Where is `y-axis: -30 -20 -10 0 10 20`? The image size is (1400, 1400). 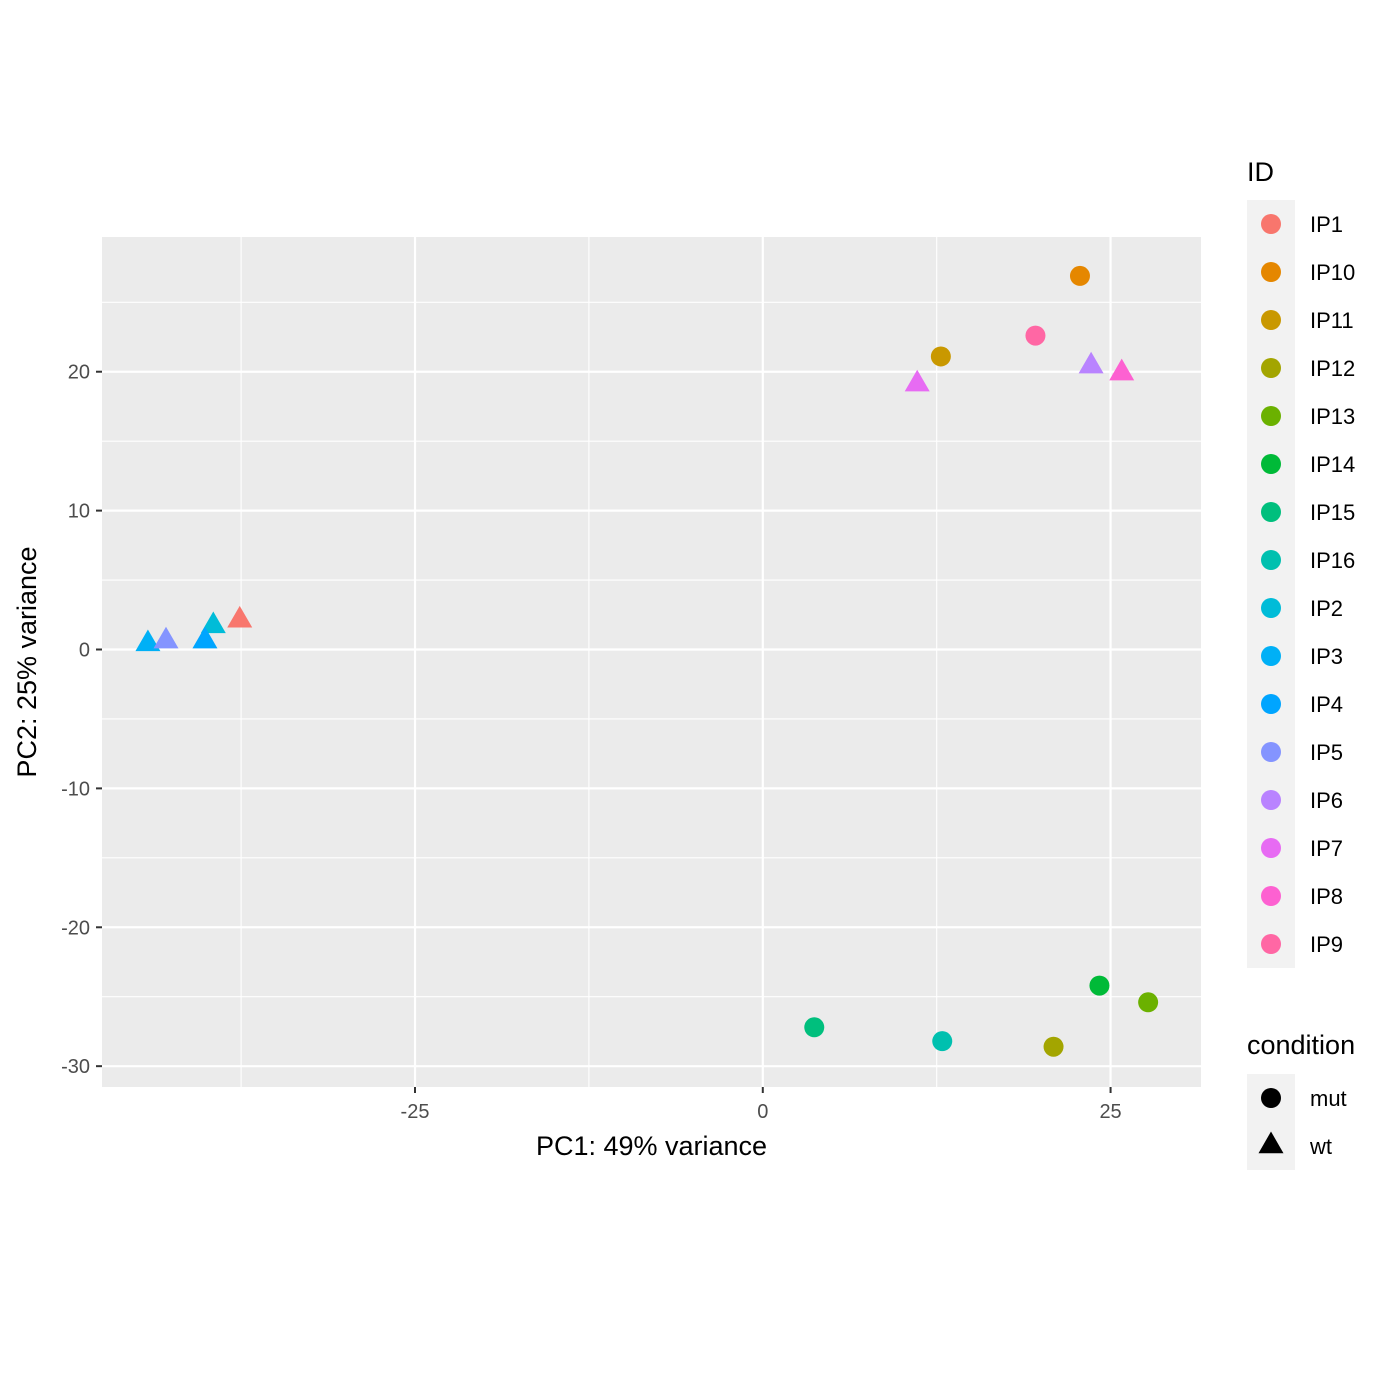 y-axis: -30 -20 -10 0 10 20 is located at coordinates (81, 720).